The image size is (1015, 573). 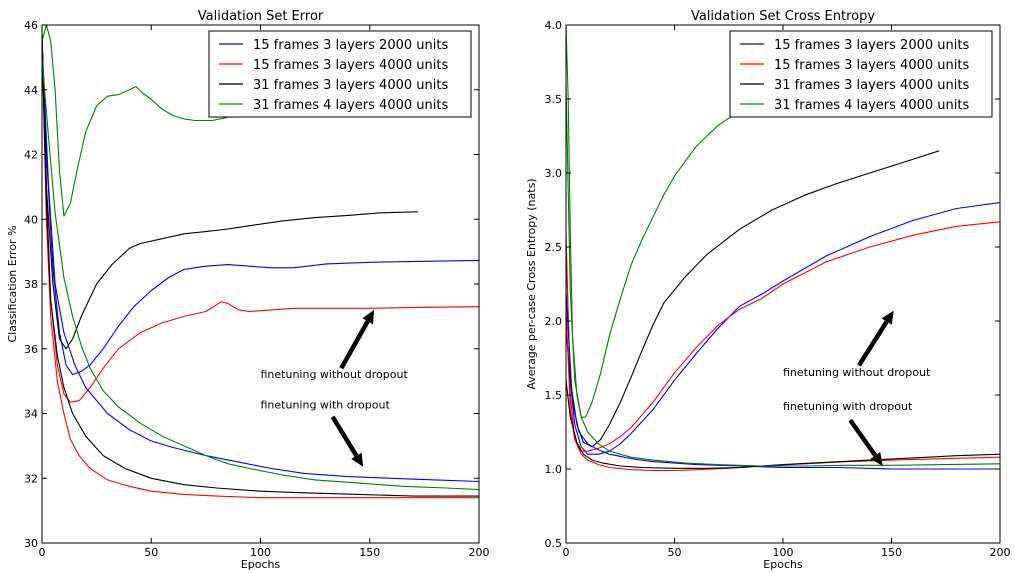 I want to click on y-tick-label: 44, so click(x=31, y=90).